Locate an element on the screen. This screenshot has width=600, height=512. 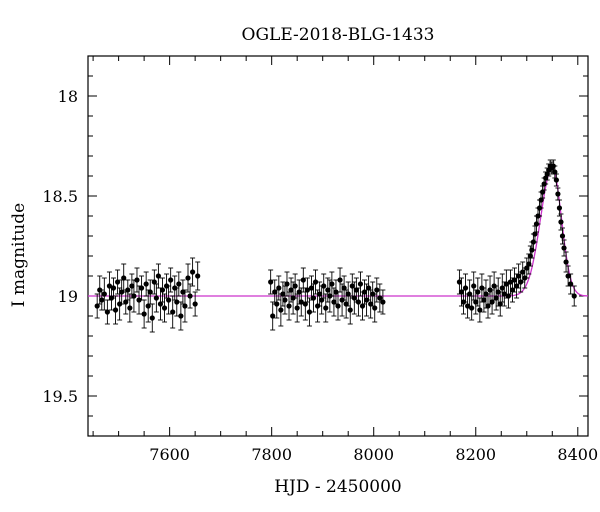
y-tick-label: 18 is located at coordinates (68, 96).